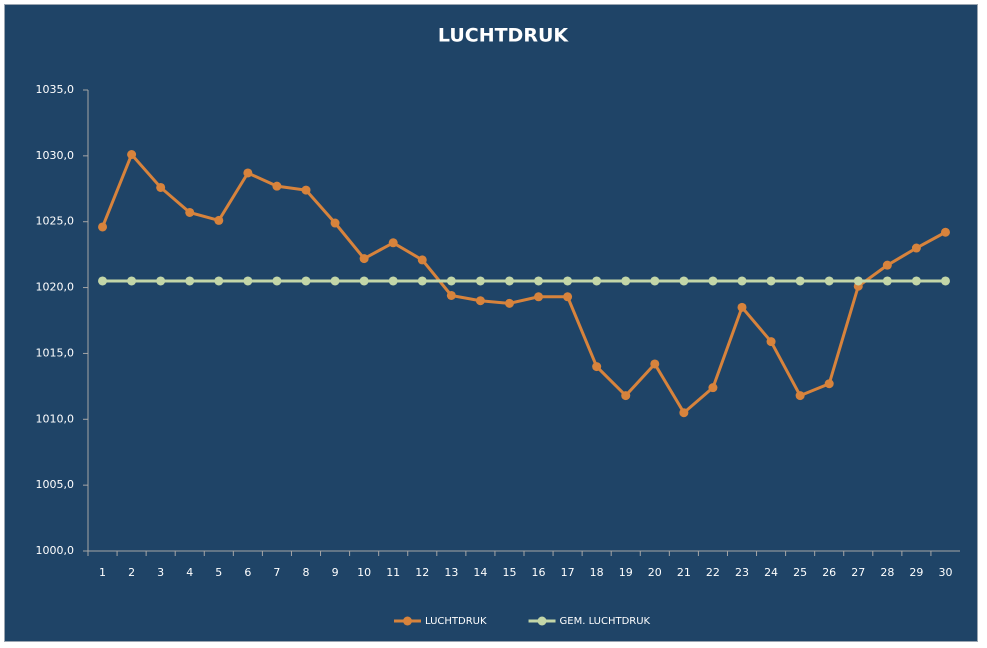  What do you see at coordinates (364, 572) in the screenshot?
I see `x-tick-label: 10` at bounding box center [364, 572].